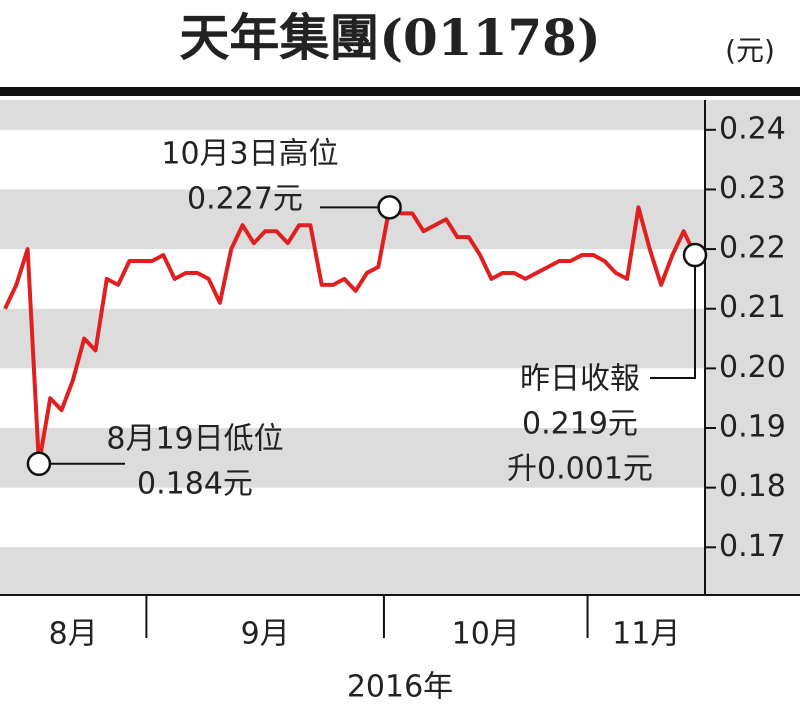  What do you see at coordinates (580, 469) in the screenshot?
I see `annotation-text: 升0.001元` at bounding box center [580, 469].